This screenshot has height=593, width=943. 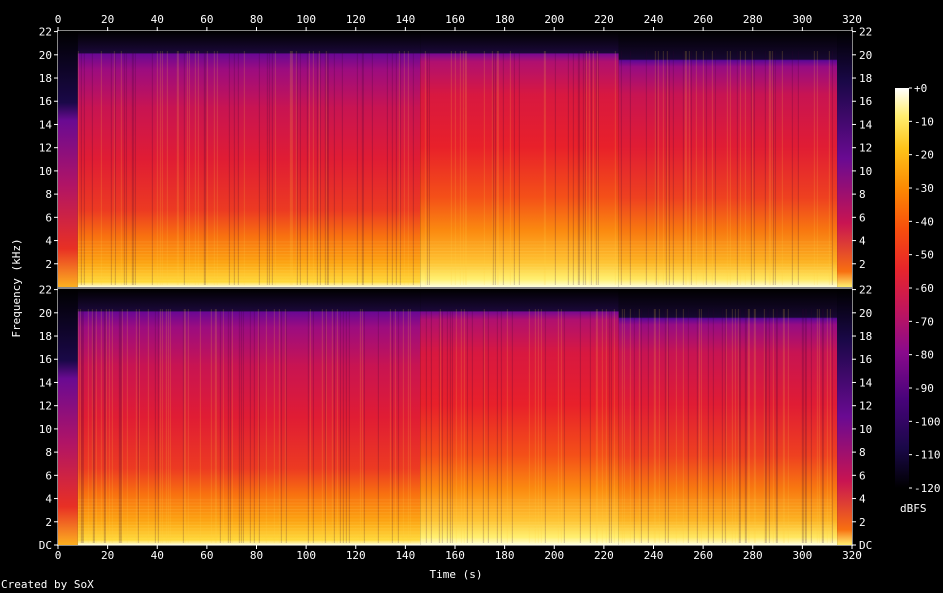 What do you see at coordinates (405, 19) in the screenshot?
I see `x-tick-label-top: 140` at bounding box center [405, 19].